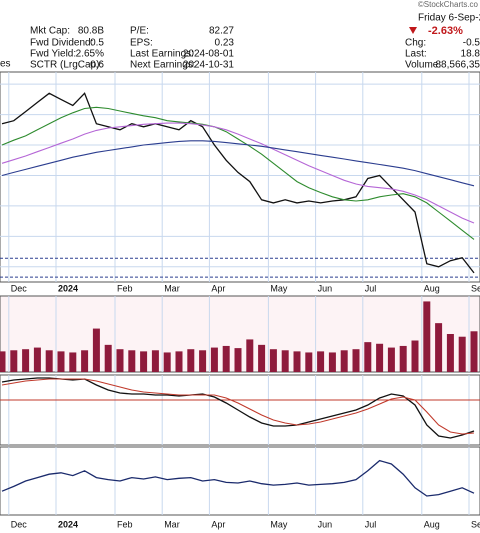  What do you see at coordinates (470, 54) in the screenshot?
I see `stat-value: 18.8` at bounding box center [470, 54].